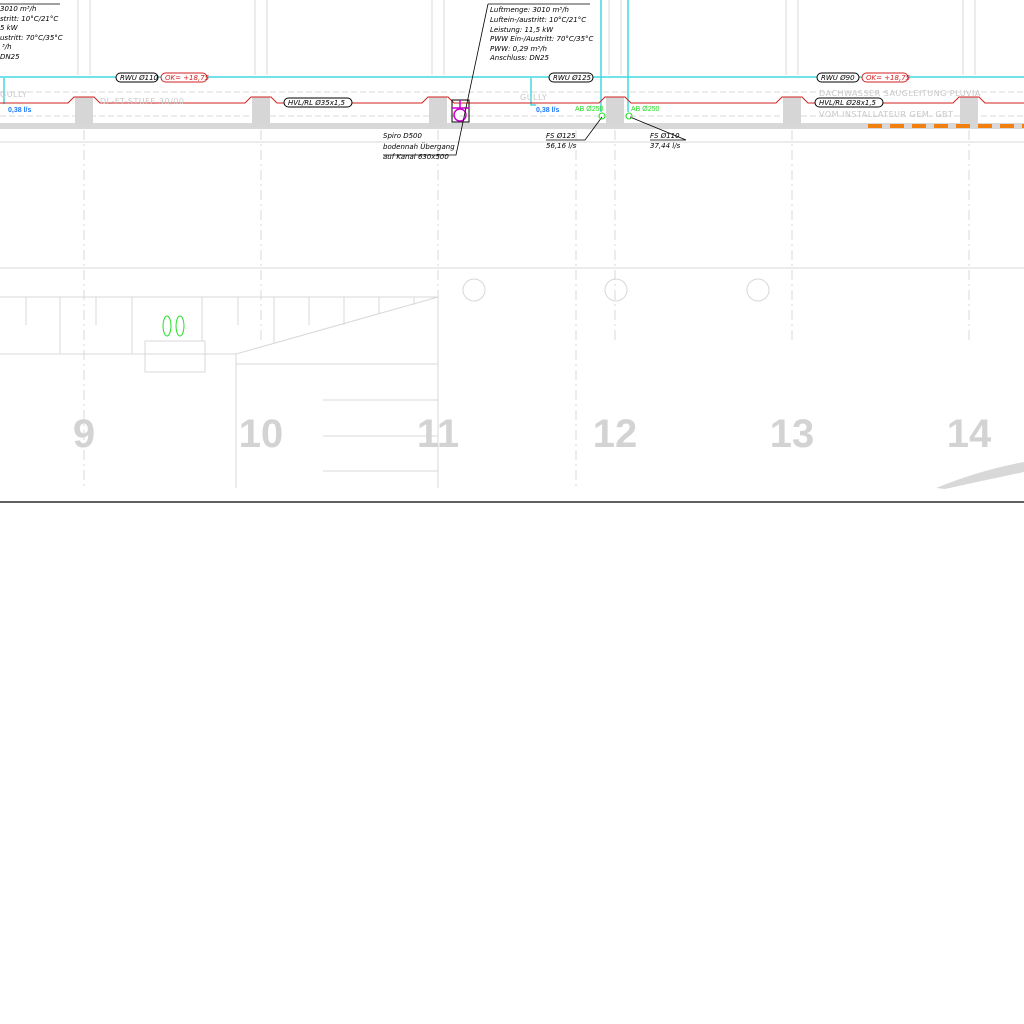  What do you see at coordinates (9, 28) in the screenshot?
I see `spec-line: 5 kW` at bounding box center [9, 28].